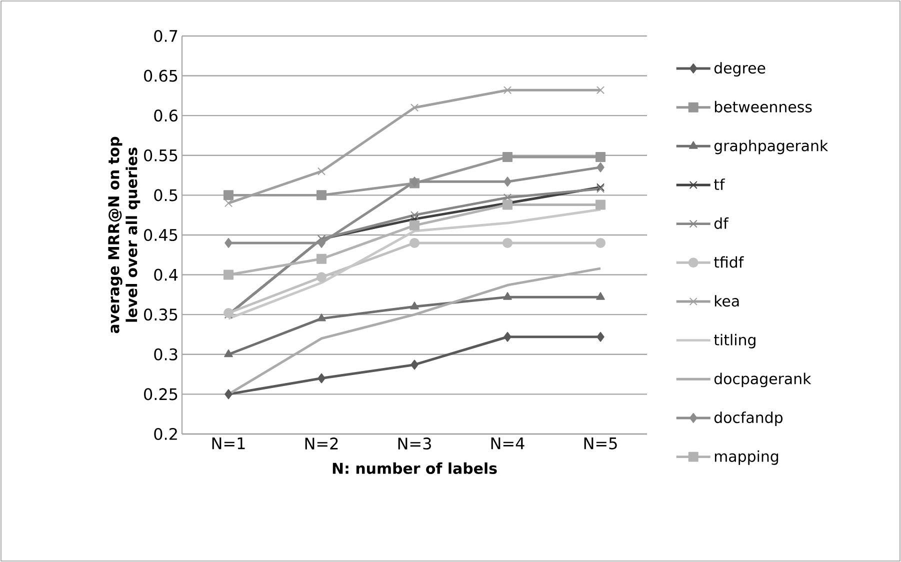 The width and height of the screenshot is (901, 562). Describe the element at coordinates (507, 444) in the screenshot. I see `x-tick-label: N=4` at that location.